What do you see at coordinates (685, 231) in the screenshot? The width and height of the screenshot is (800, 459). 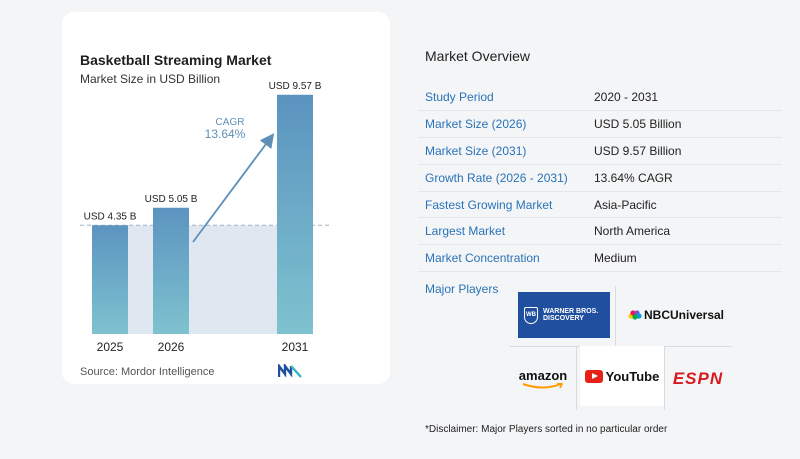 I see `overview-value: North America` at bounding box center [685, 231].